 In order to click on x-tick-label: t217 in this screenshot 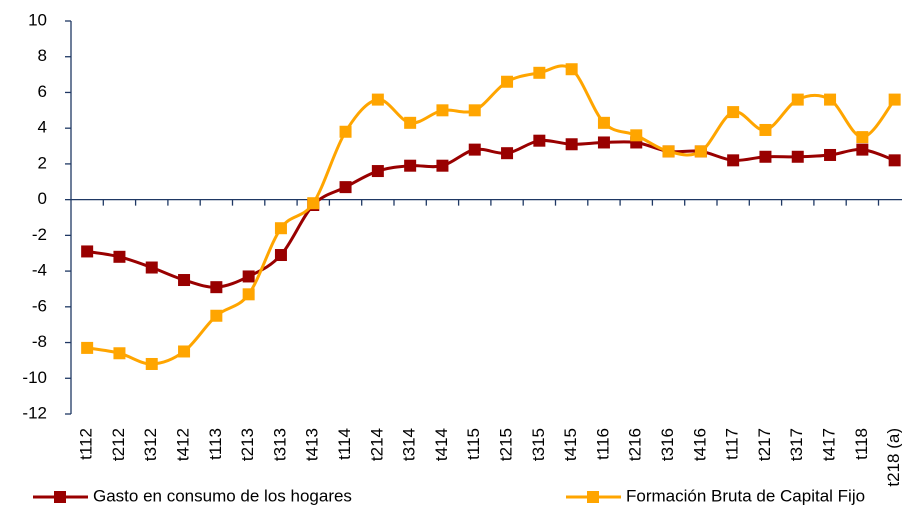, I will do `click(764, 444)`.